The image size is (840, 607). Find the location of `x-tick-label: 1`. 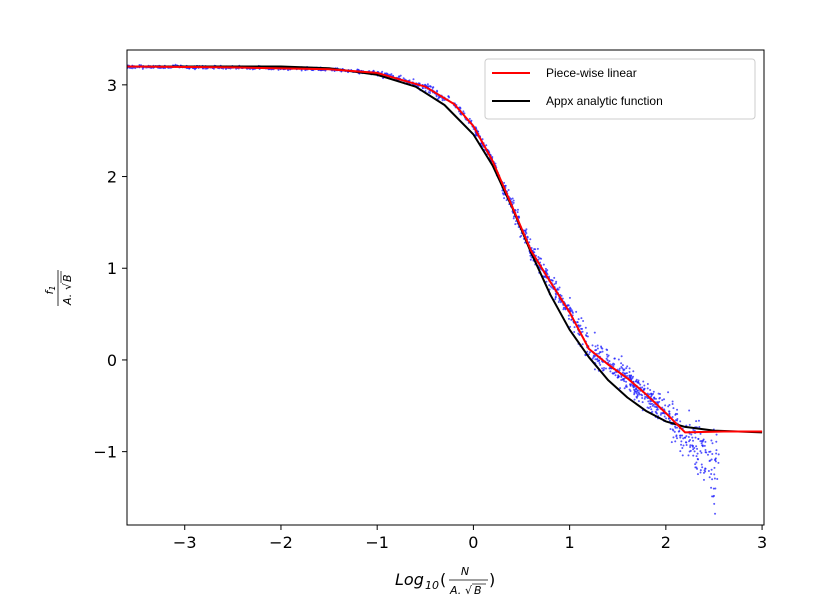

x-tick-label: 1 is located at coordinates (570, 542).